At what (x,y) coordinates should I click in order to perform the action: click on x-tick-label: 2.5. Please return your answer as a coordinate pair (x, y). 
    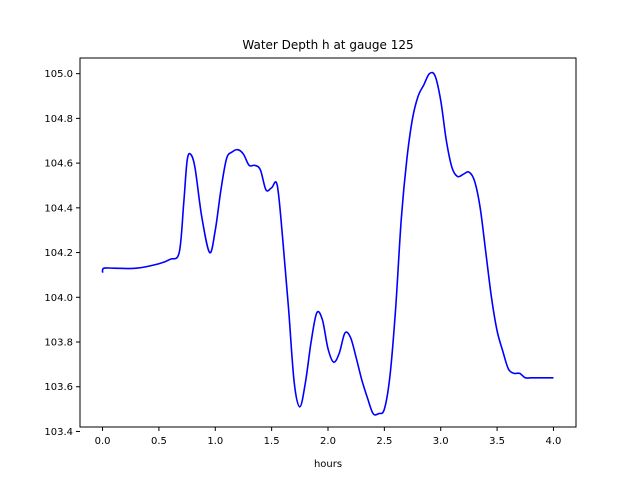
    Looking at the image, I should click on (384, 441).